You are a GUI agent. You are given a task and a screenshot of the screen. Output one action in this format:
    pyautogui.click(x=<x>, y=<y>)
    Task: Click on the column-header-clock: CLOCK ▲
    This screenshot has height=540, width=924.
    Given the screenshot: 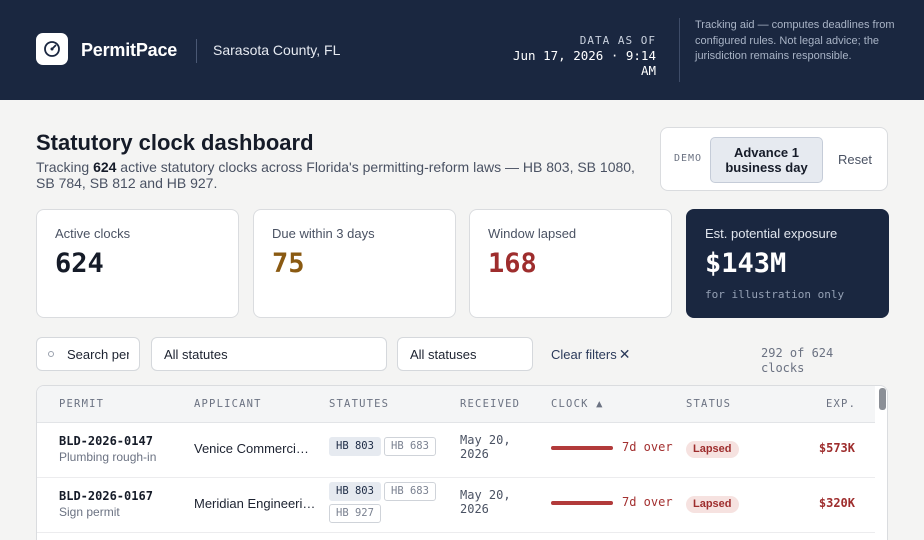 What is the action you would take?
    pyautogui.click(x=577, y=404)
    